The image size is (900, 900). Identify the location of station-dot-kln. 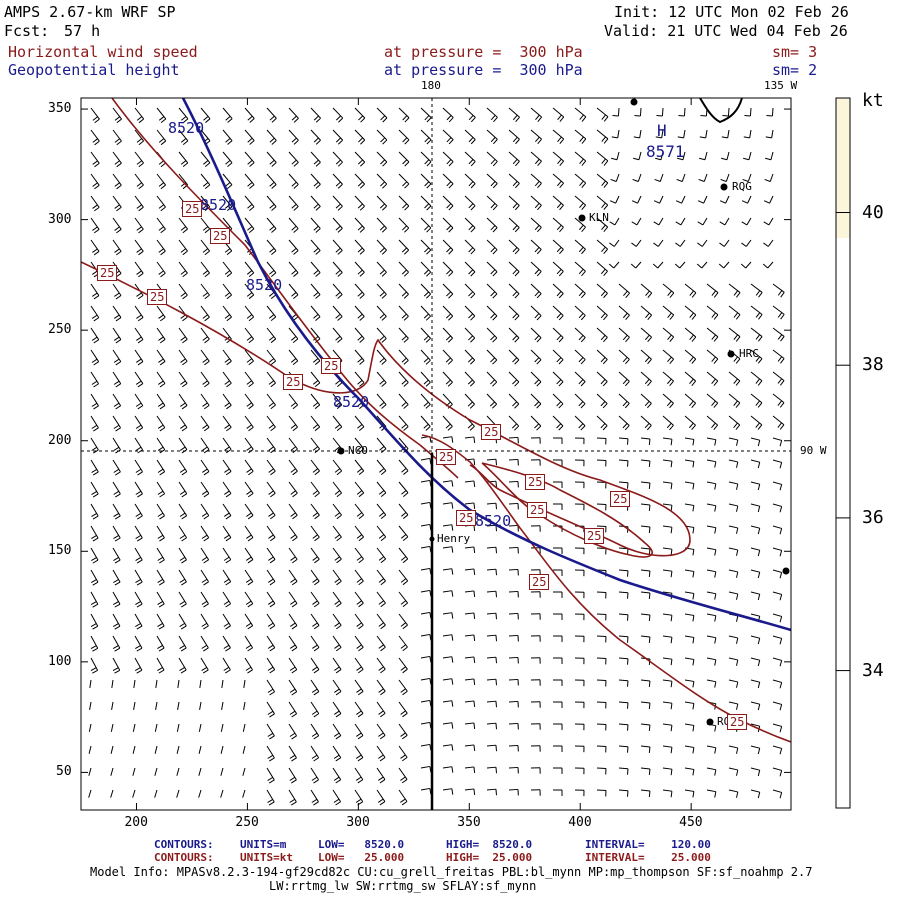
(582, 218).